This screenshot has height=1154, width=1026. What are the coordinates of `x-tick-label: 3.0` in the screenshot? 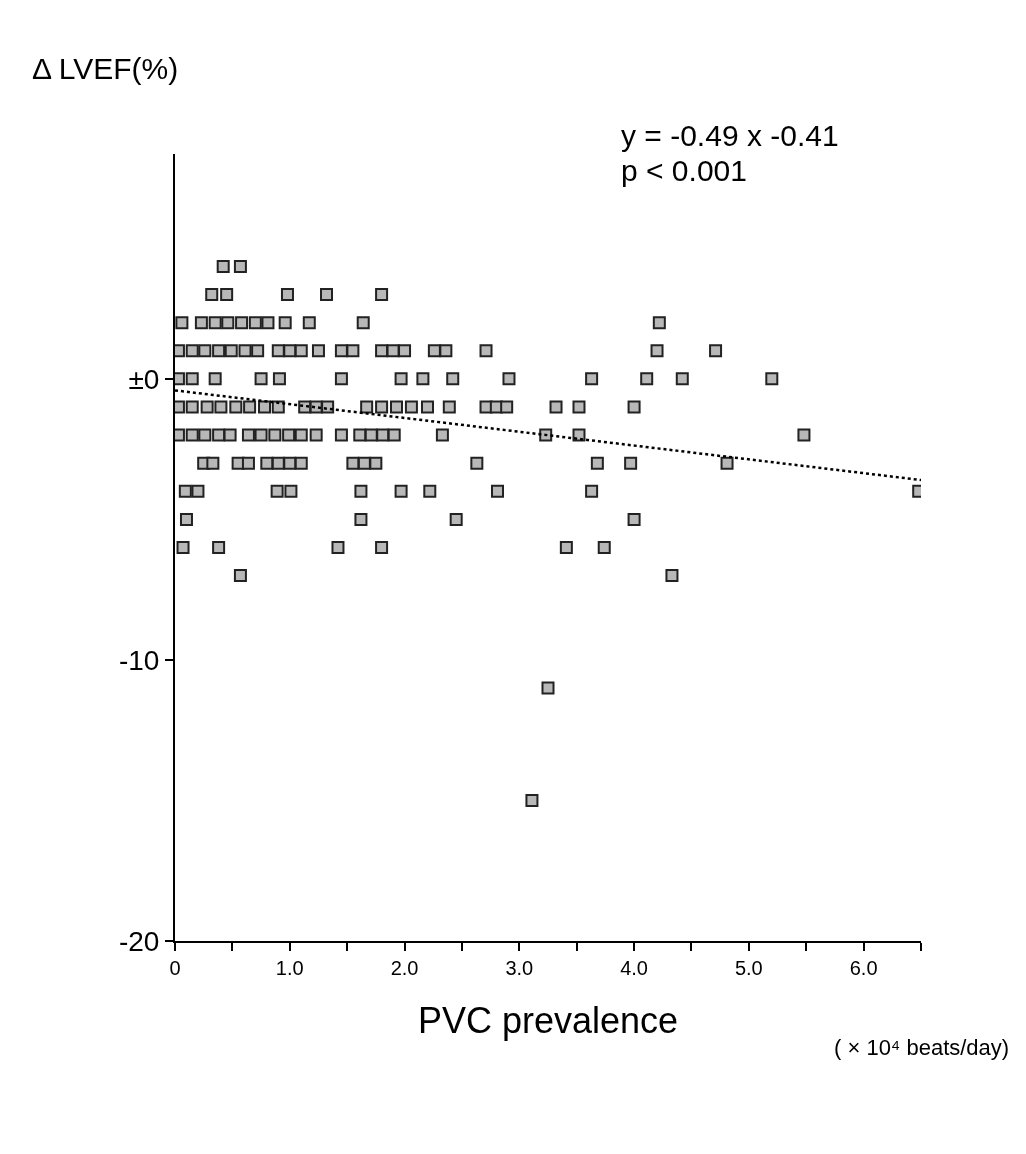 It's located at (519, 968).